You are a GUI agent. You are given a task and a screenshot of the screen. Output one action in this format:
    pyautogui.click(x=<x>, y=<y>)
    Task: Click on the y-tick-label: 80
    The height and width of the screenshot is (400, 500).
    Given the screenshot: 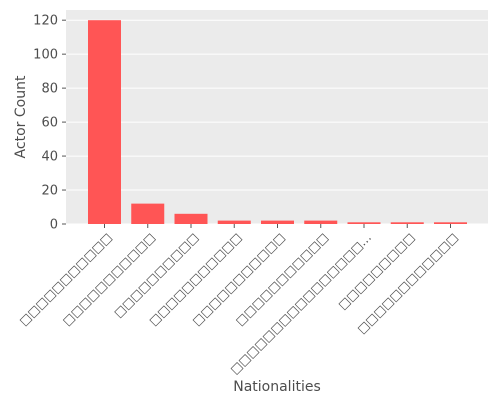 What is the action you would take?
    pyautogui.click(x=49, y=89)
    